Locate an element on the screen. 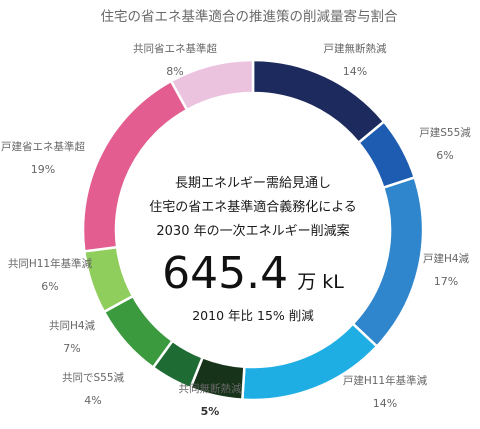  center-total: 645.4 万 kL is located at coordinates (253, 273).